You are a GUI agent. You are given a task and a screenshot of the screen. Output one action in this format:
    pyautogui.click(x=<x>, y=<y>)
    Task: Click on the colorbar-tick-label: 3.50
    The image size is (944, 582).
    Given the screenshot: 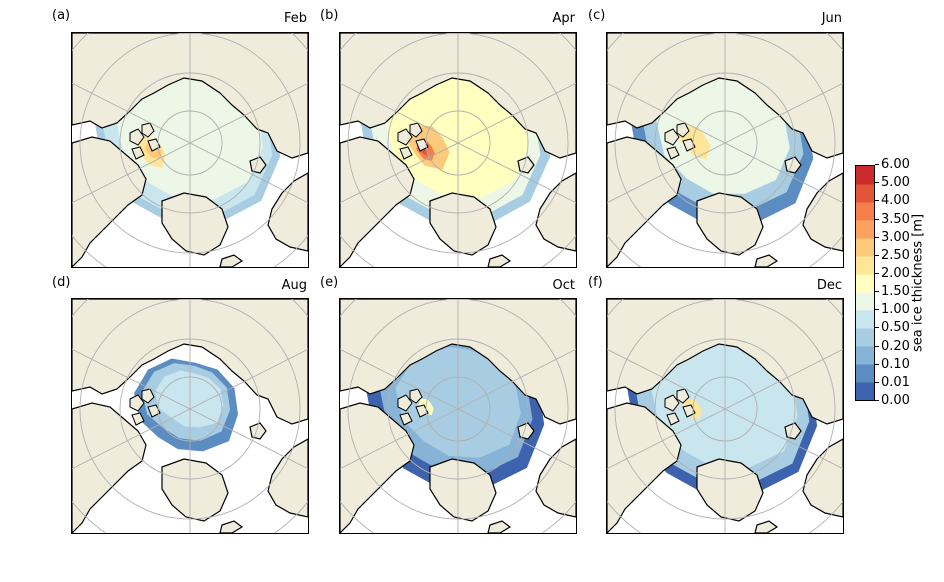 What is the action you would take?
    pyautogui.click(x=892, y=219)
    